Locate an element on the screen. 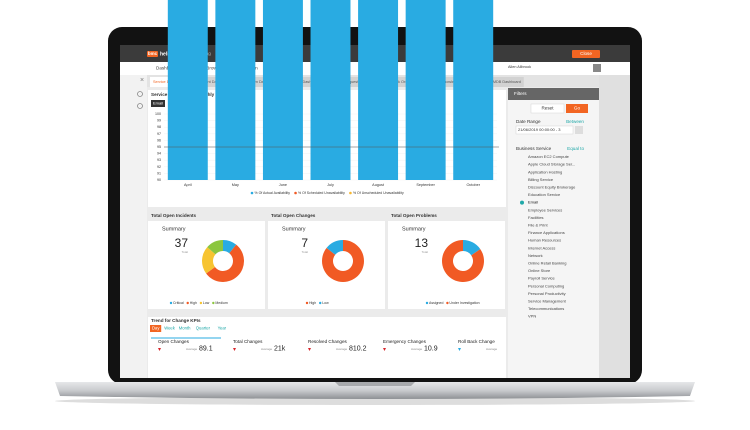 Image resolution: width=750 pixels, height=430 pixels. email-label: Email is located at coordinates (158, 103).